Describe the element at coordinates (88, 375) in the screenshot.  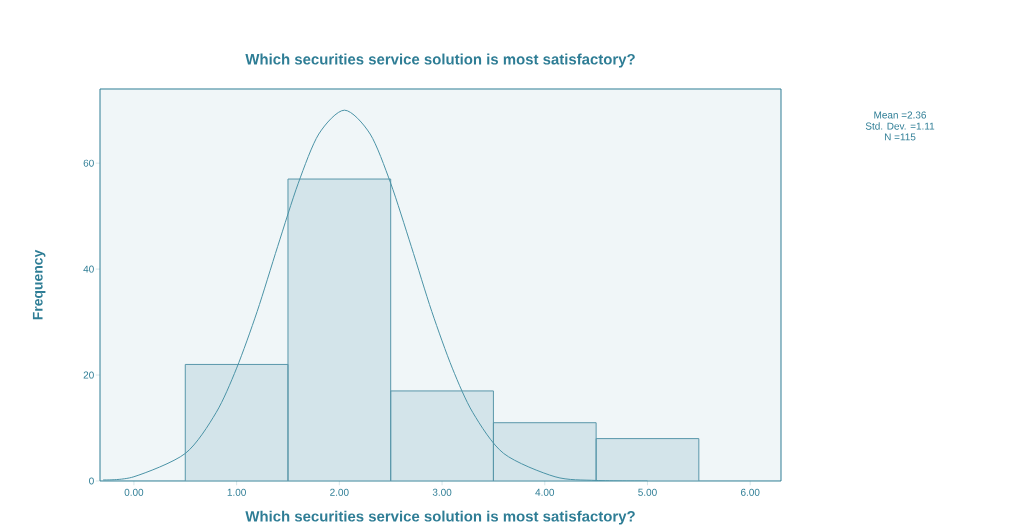
I see `y-tick-label: 20` at that location.